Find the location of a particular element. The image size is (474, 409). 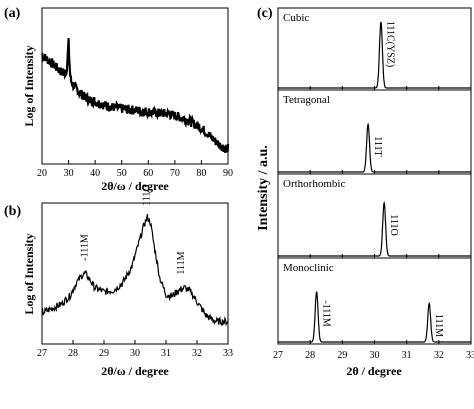

panel-b-x-tick-label: 30 is located at coordinates (135, 353).